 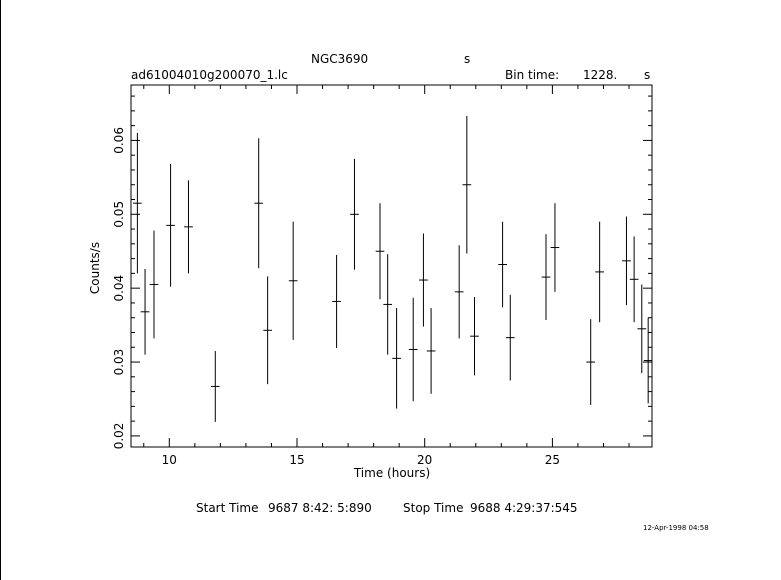 I want to click on plot-timestamp: 12-Apr-1998 04:58, so click(x=676, y=528).